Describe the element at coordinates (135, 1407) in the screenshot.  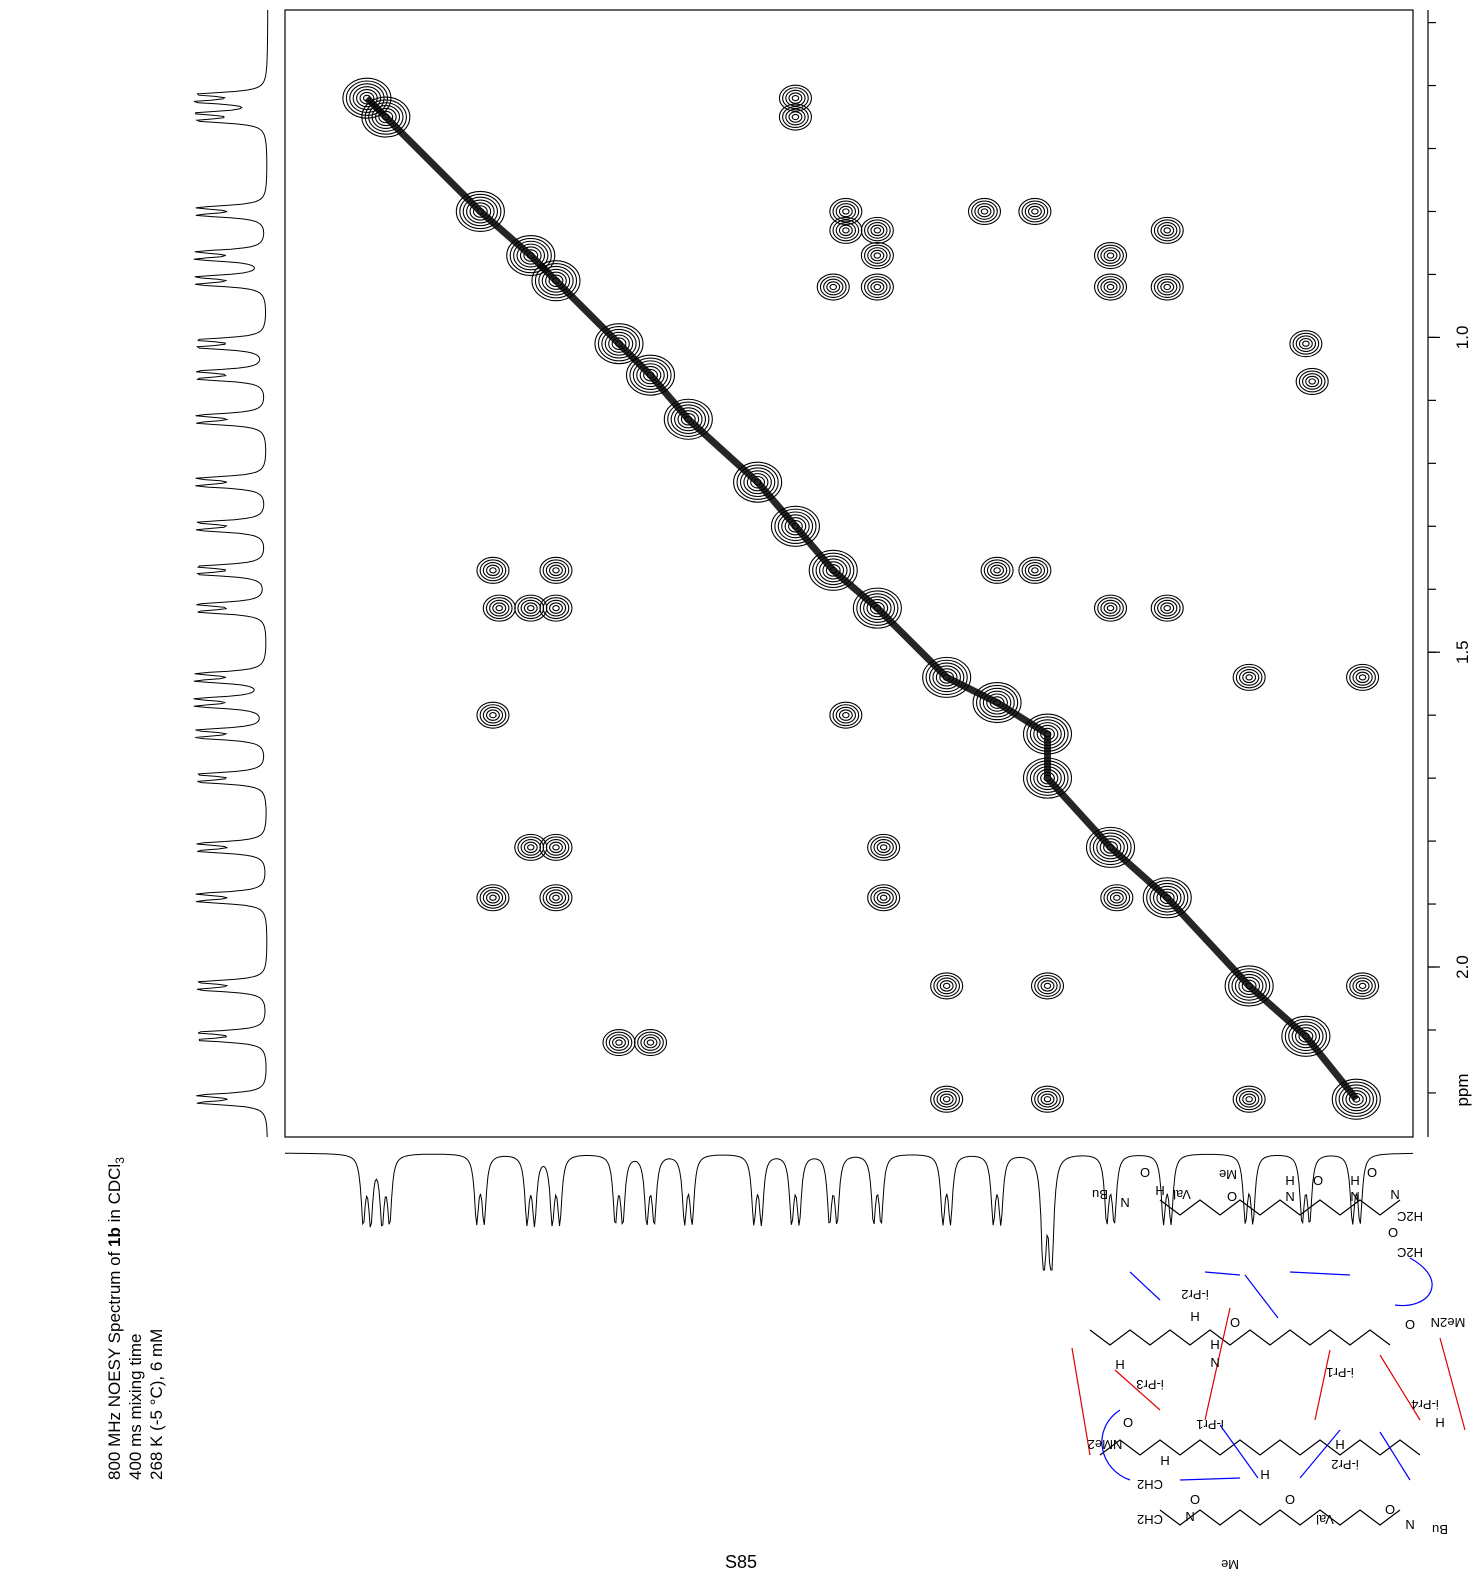
I see `caption-line: 400 ms mixing time` at that location.